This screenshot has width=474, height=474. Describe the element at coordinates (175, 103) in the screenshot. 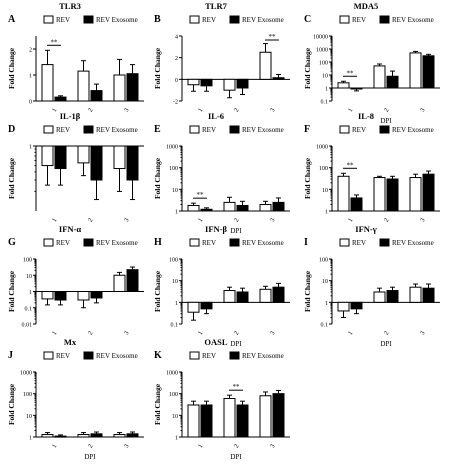

I see `y-tick-label: -2` at that location.